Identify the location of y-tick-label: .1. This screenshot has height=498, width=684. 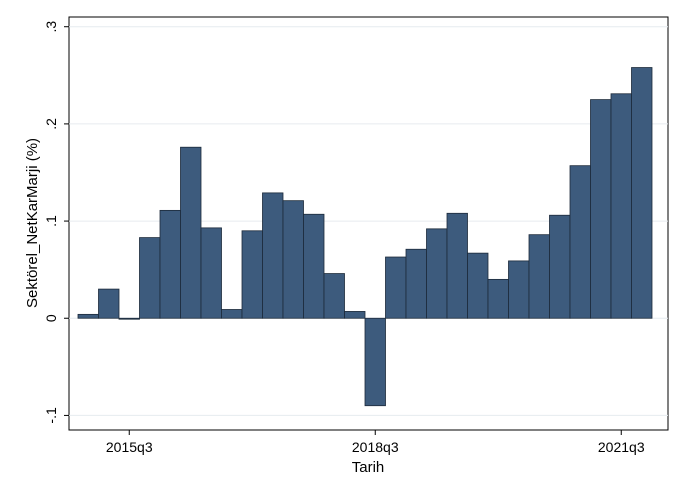
(51, 221).